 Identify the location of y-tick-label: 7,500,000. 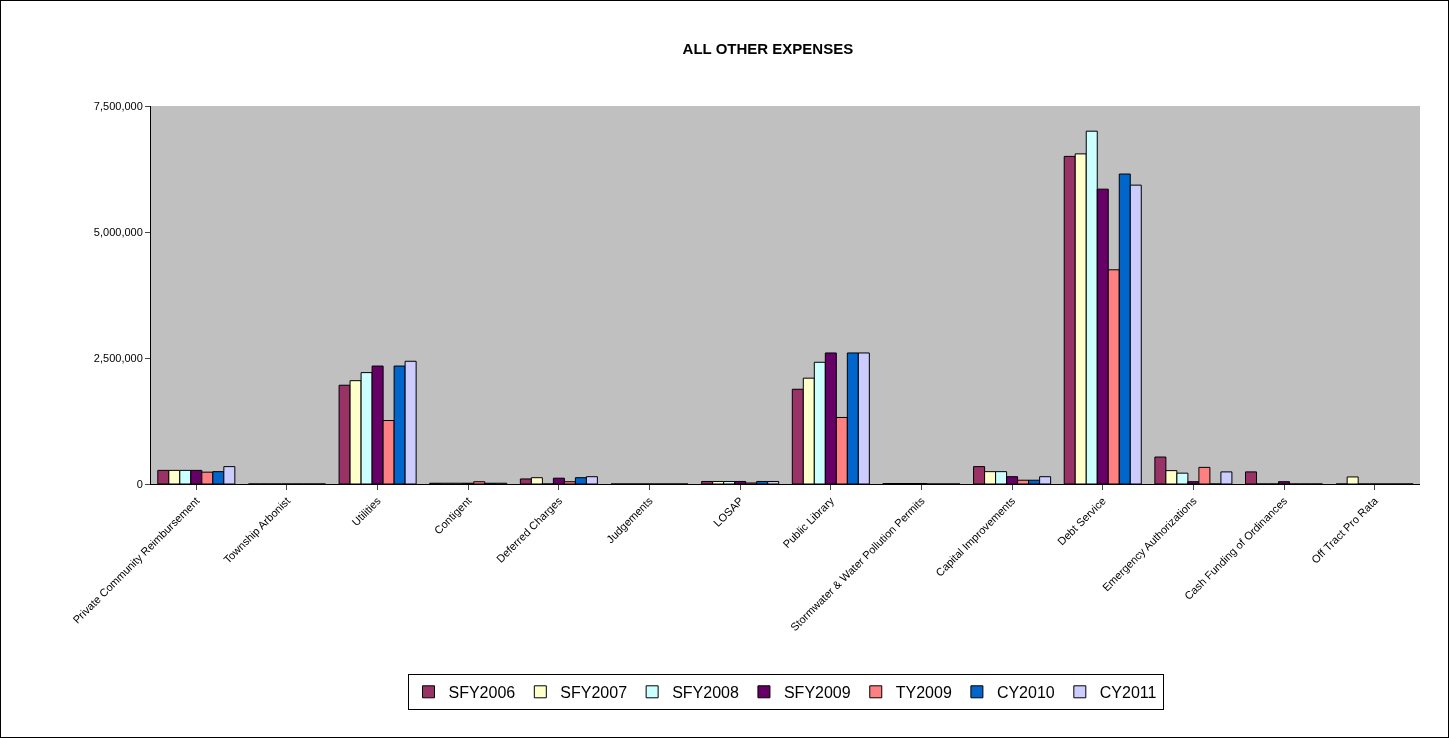
(118, 105).